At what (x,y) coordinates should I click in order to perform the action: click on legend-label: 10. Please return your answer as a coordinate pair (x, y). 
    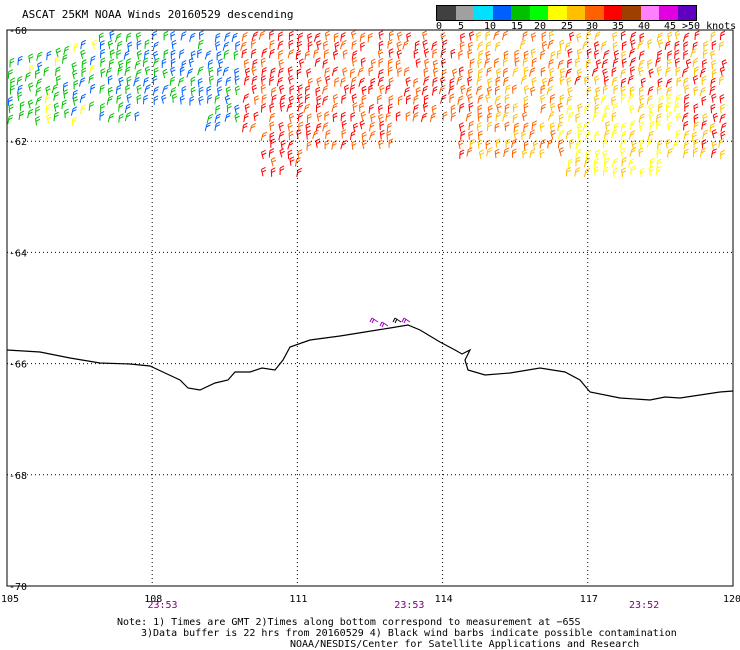
    Looking at the image, I should click on (490, 26).